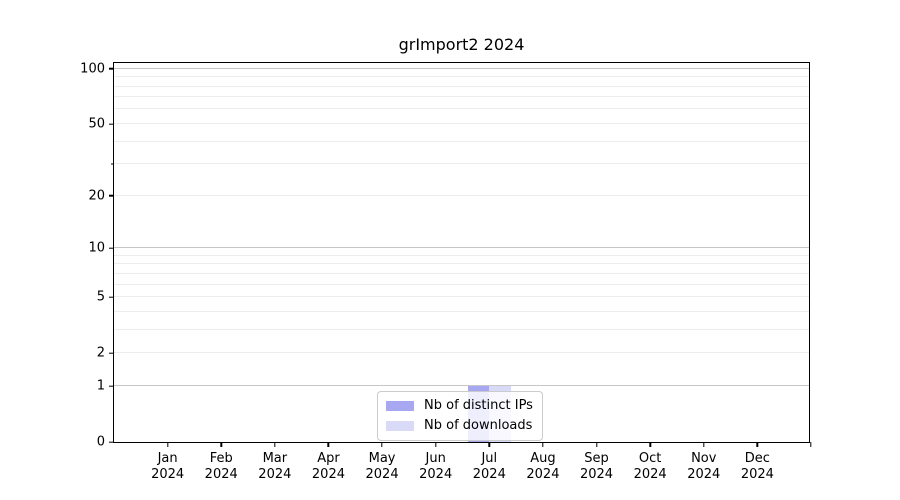 The width and height of the screenshot is (900, 500). What do you see at coordinates (100, 297) in the screenshot?
I see `y-axis-tick-label: 5` at bounding box center [100, 297].